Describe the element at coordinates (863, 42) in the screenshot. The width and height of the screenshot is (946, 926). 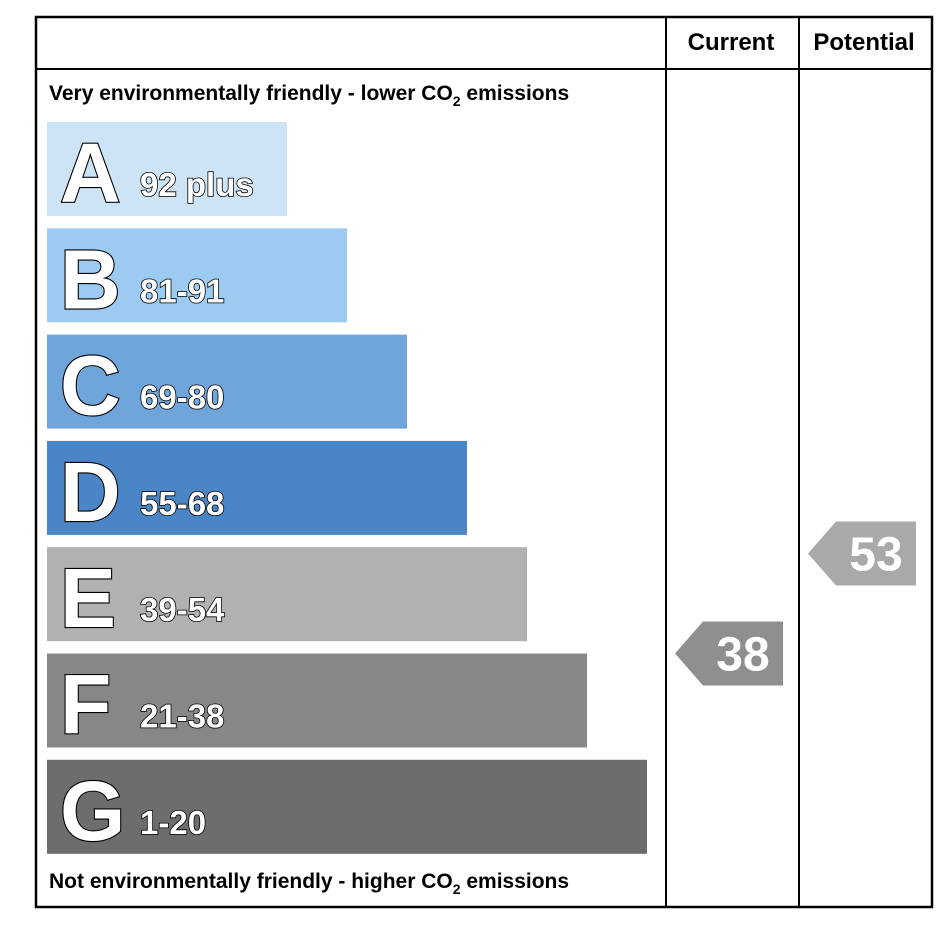
I see `potential-column-header: Potential` at that location.